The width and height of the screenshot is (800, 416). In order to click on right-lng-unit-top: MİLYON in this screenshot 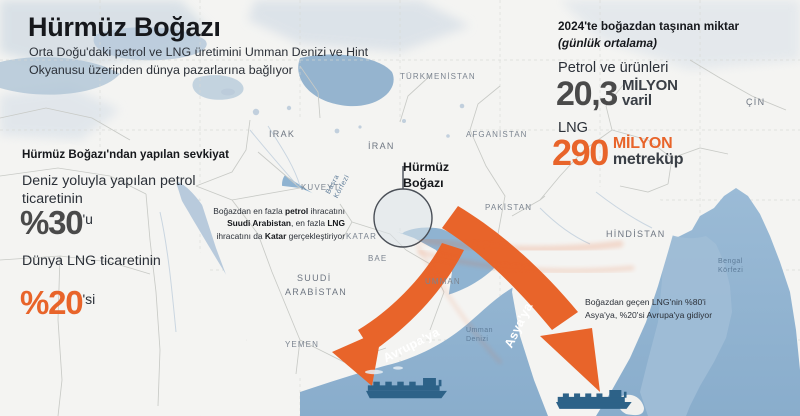, I will do `click(642, 143)`.